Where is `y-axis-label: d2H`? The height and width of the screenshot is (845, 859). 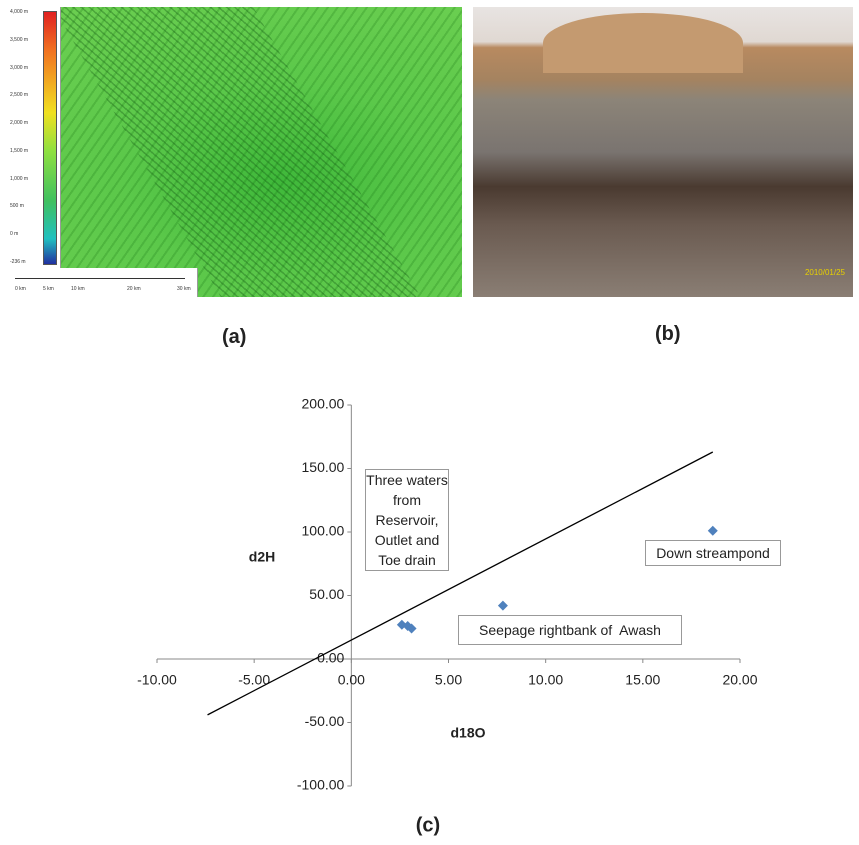
y-axis-label: d2H is located at coordinates (262, 557).